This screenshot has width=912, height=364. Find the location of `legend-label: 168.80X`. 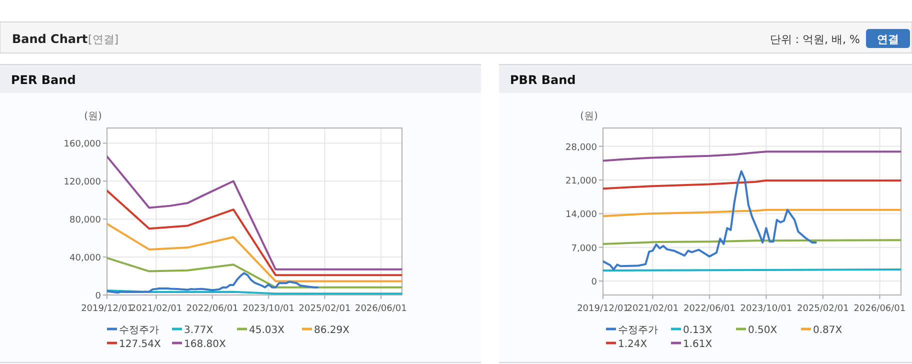

legend-label: 168.80X is located at coordinates (205, 344).